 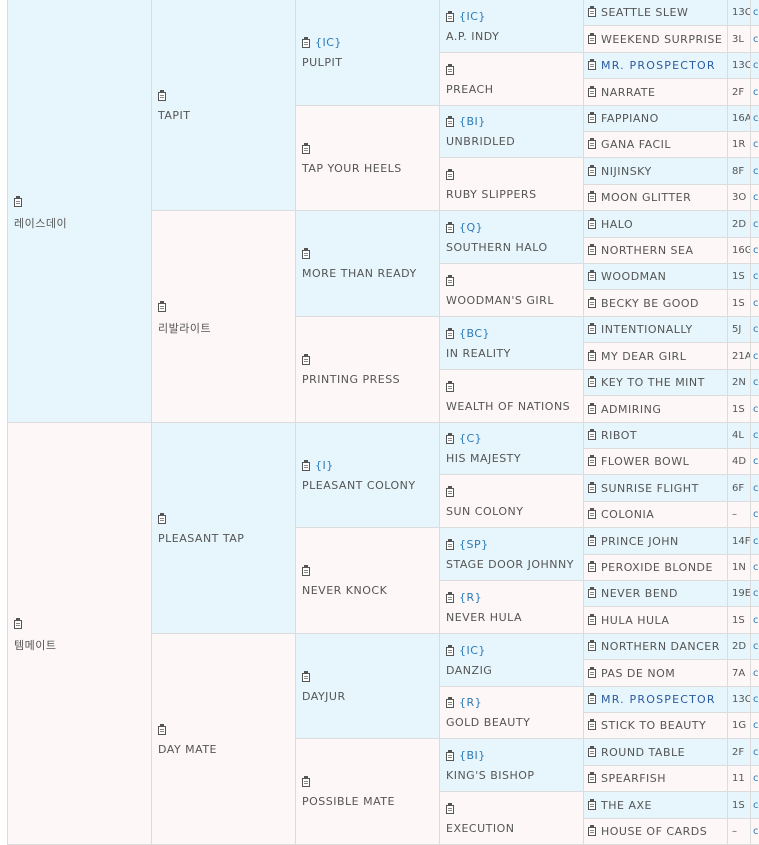 I want to click on horse-name: DAYJUR, so click(x=324, y=696).